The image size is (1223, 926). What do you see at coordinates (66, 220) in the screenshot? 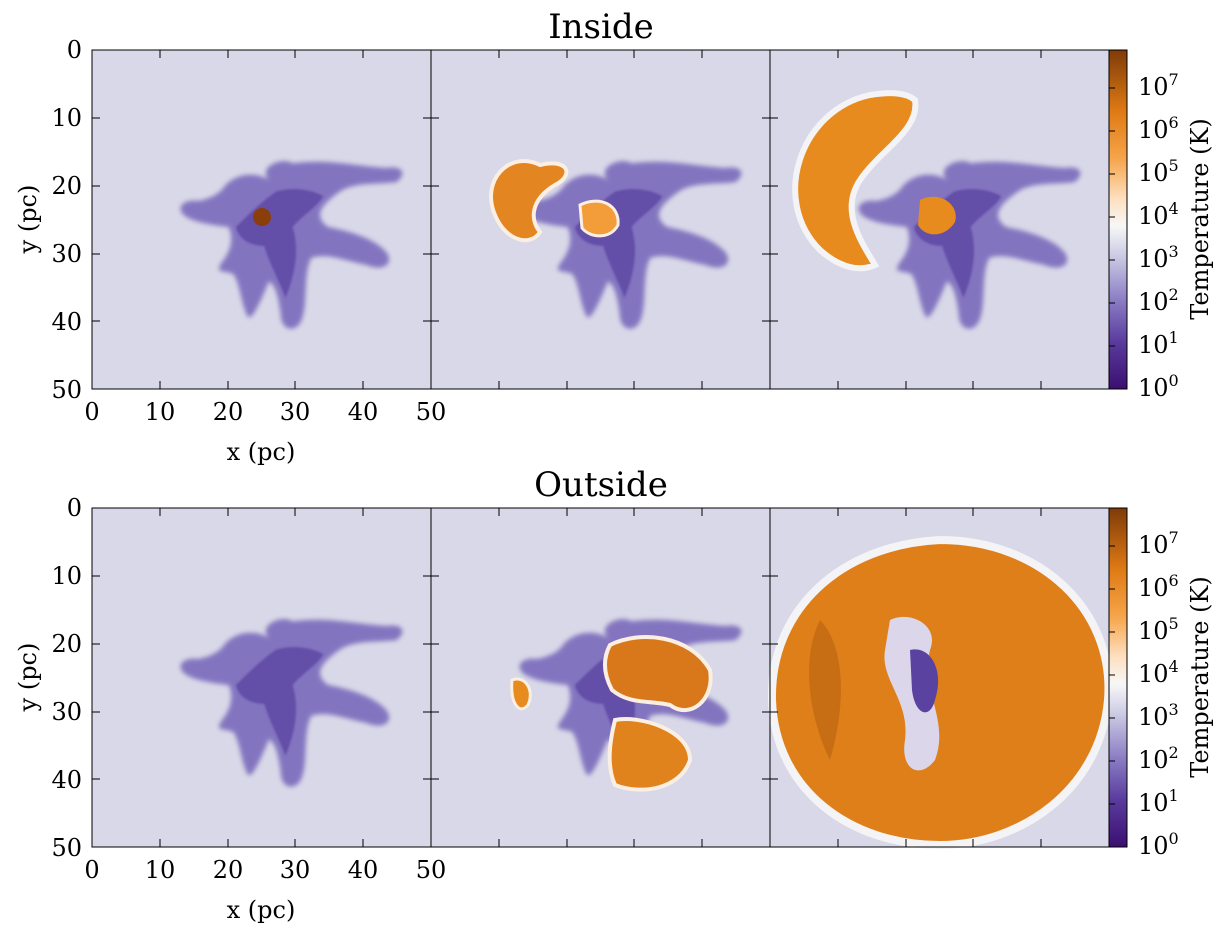
I see `inside-y-ticks: 0 10 20 30 40 50` at bounding box center [66, 220].